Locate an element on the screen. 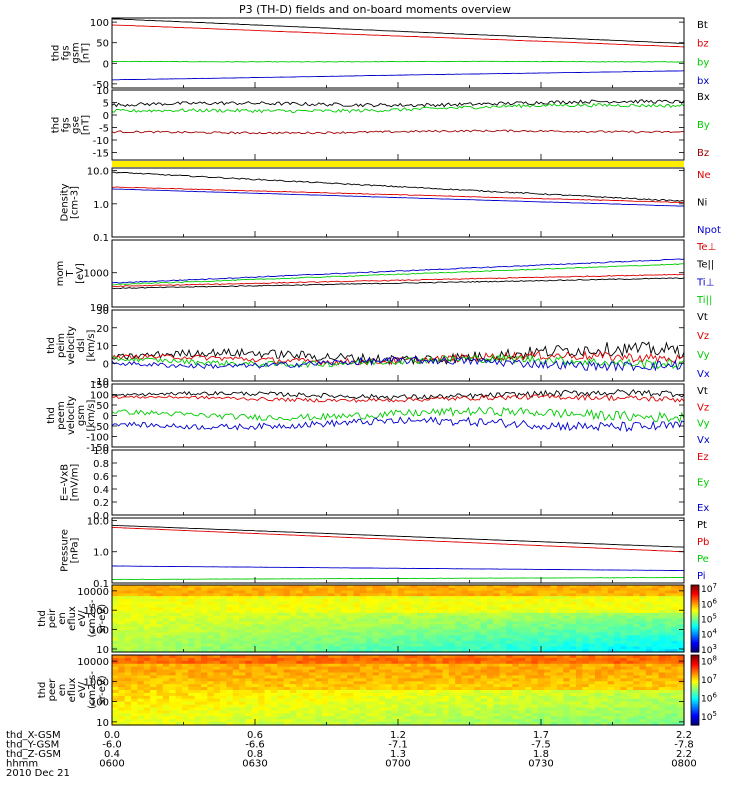 This screenshot has height=804, width=750. x-axis-row-label: thd_X-GSM is located at coordinates (33, 735).